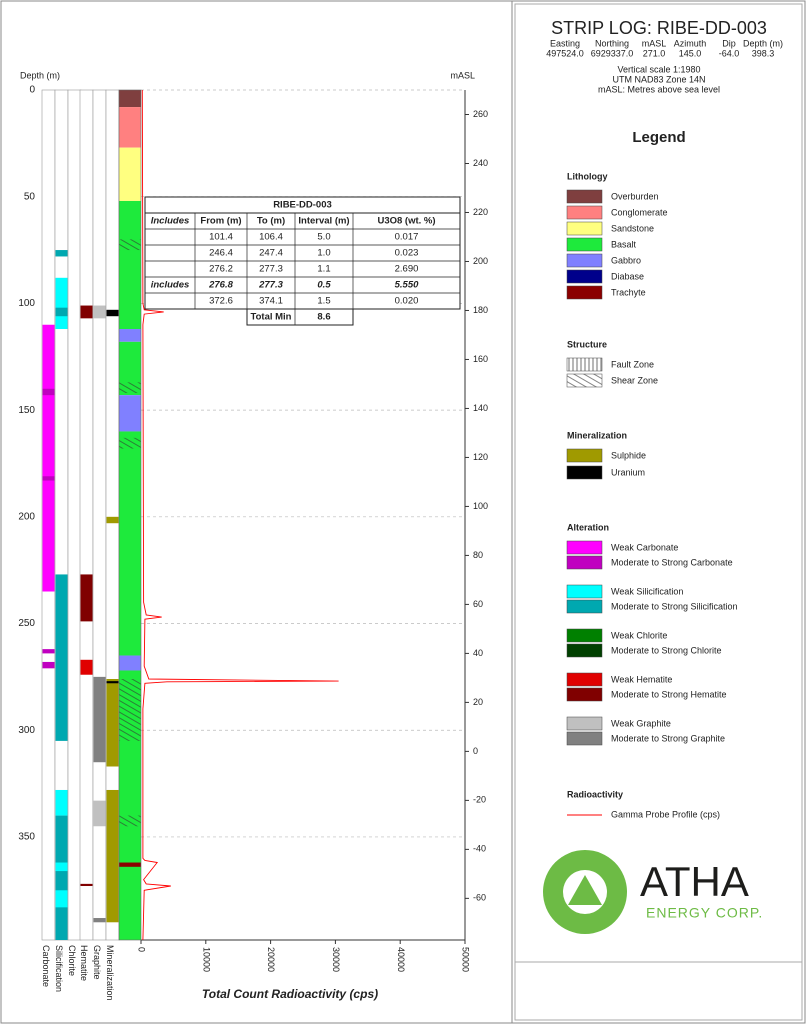 The height and width of the screenshot is (1024, 806). Describe the element at coordinates (639, 635) in the screenshot. I see `legend-label: Weak Chlorite` at that location.